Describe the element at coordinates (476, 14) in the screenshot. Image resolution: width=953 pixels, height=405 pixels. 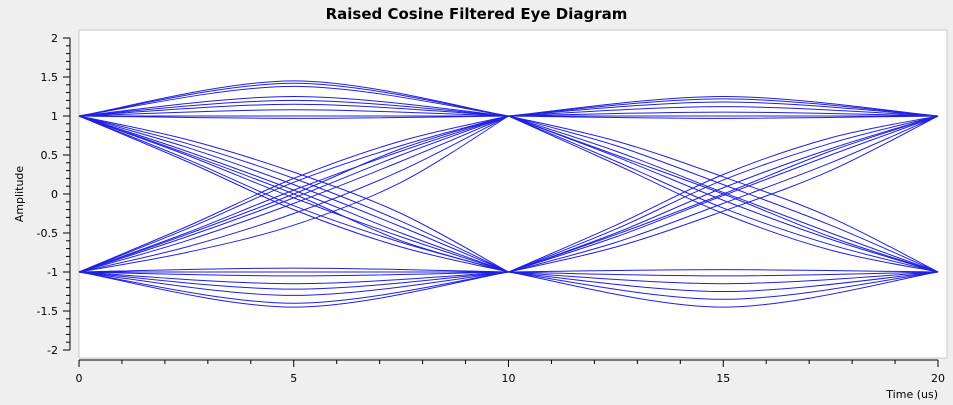
I see `chart-title: Raised Cosine Filtered Eye Diagram` at that location.